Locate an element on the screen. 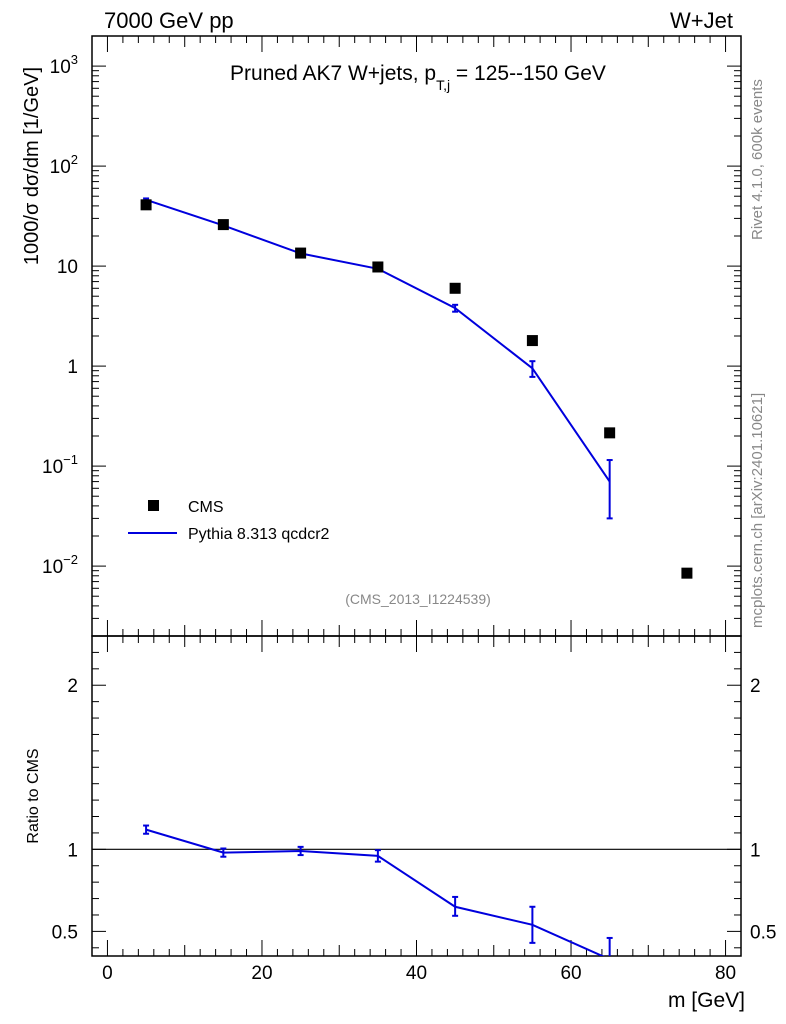  legend-cms-label: CMS is located at coordinates (206, 507).